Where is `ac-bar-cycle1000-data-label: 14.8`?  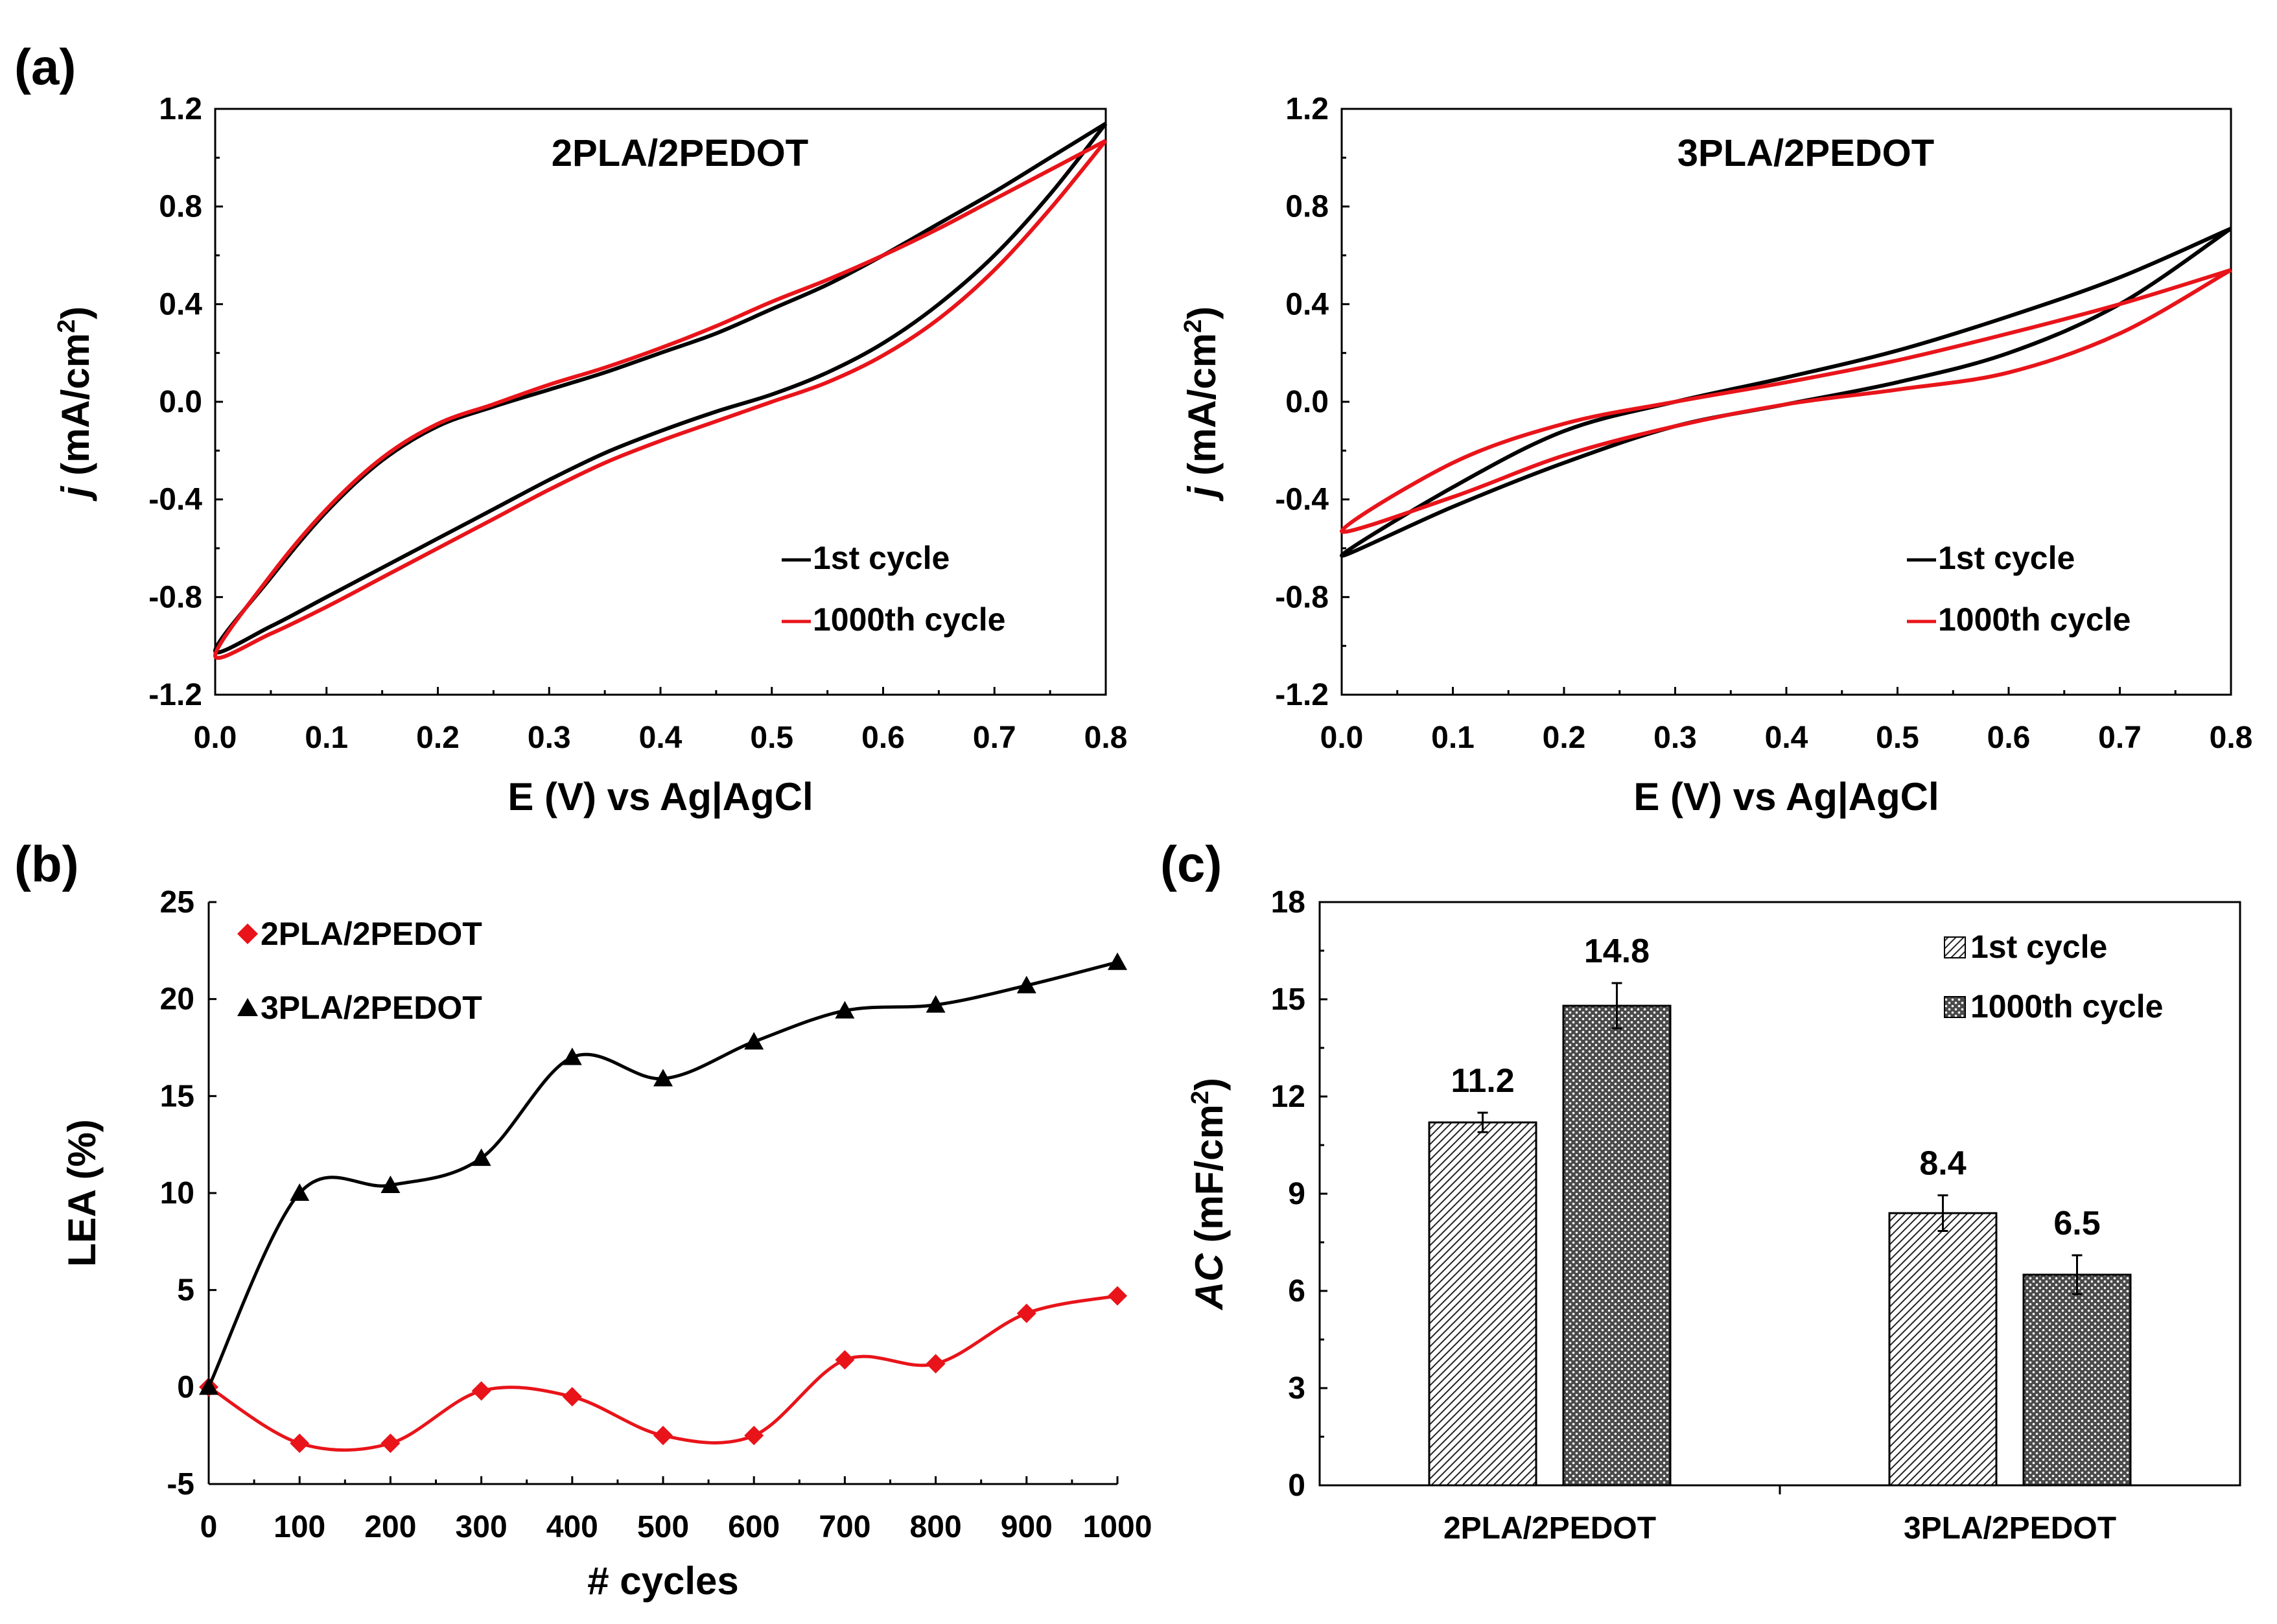
ac-bar-cycle1000-data-label: 14.8 is located at coordinates (1617, 951).